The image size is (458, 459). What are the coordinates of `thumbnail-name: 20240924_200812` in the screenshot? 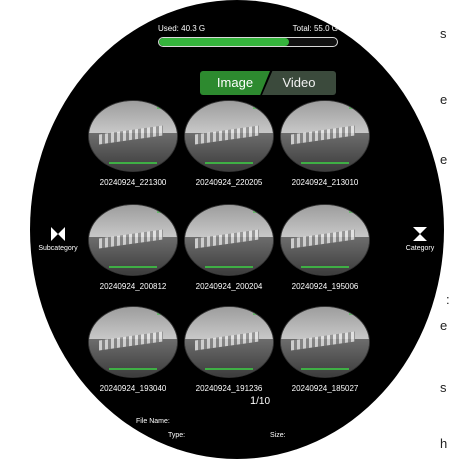 It's located at (133, 286).